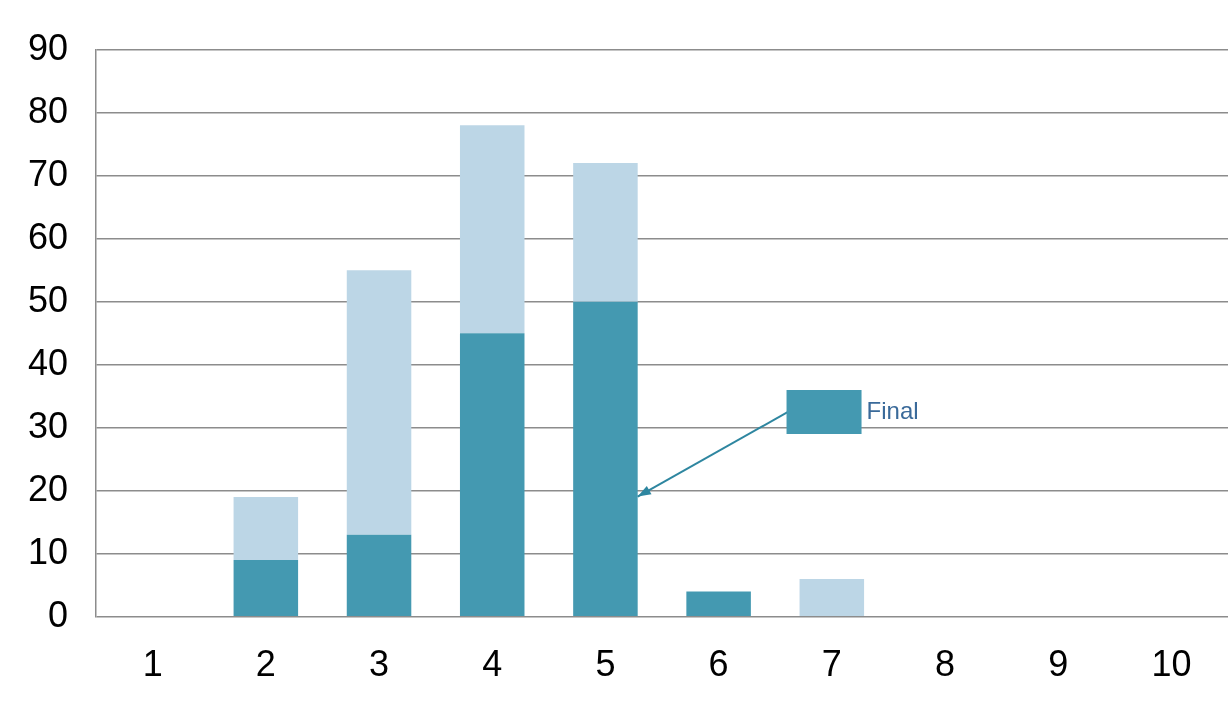 This screenshot has width=1230, height=716. I want to click on x-tick-label: 5, so click(605, 664).